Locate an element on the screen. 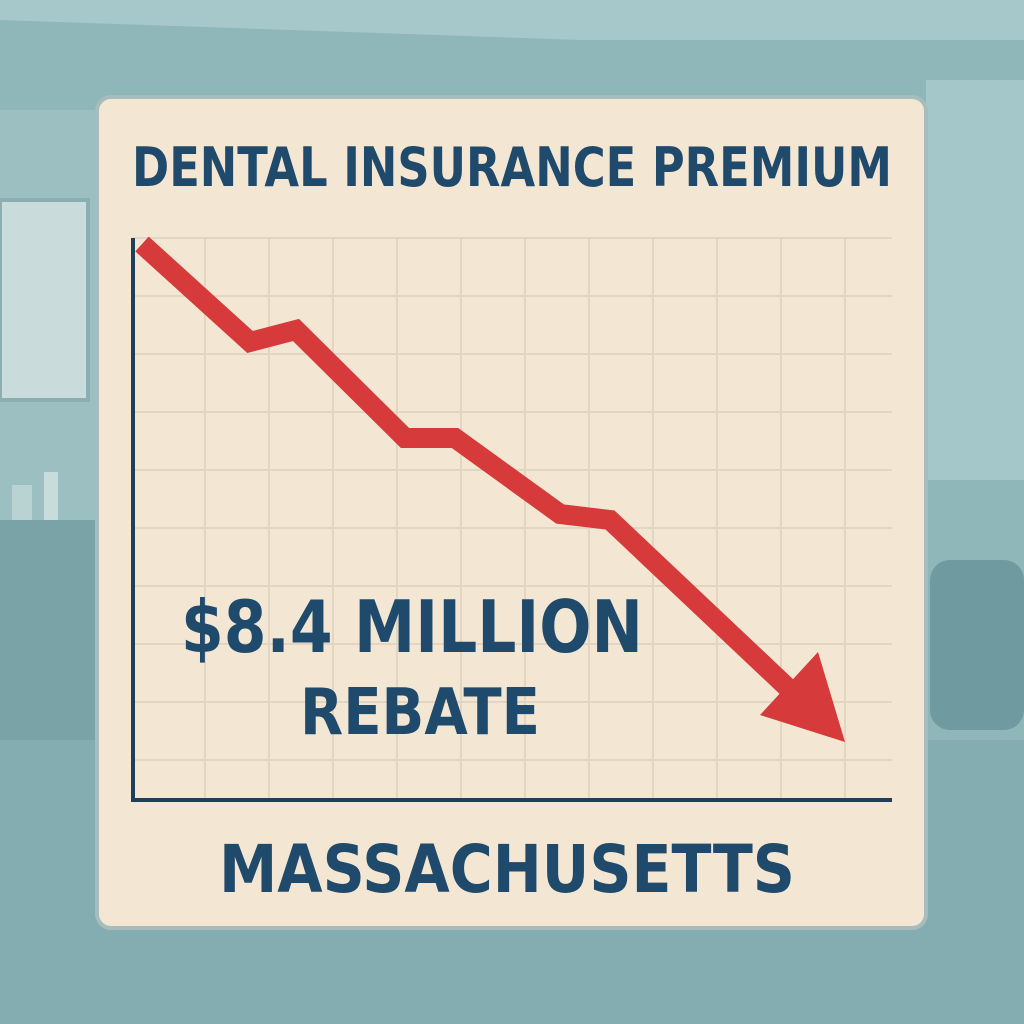 This screenshot has width=1024, height=1024. arrow-head is located at coordinates (802, 697).